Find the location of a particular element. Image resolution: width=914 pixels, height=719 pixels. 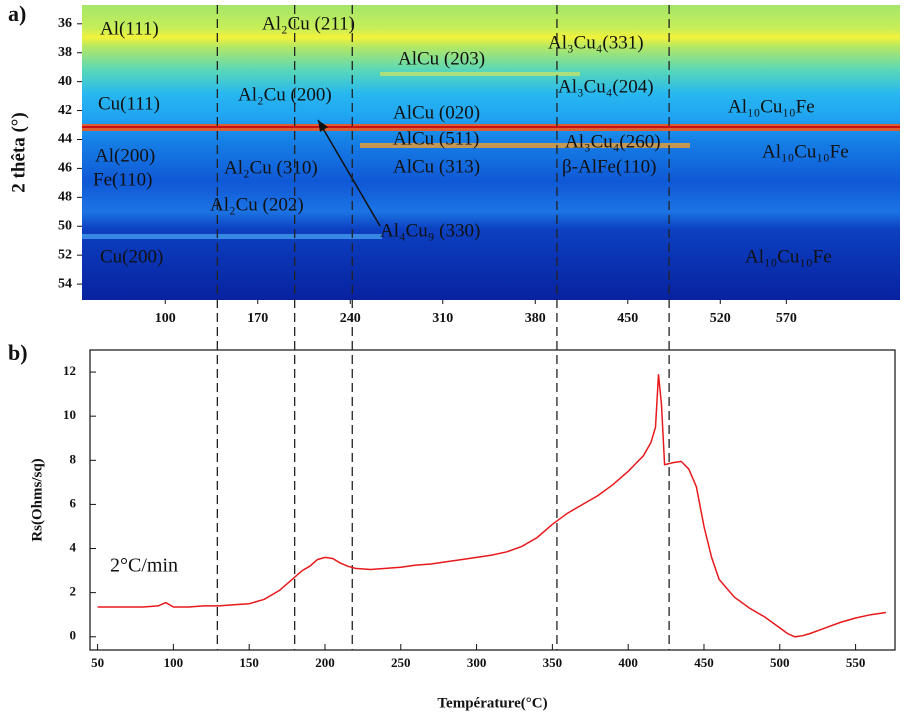

annotation: Al₃Cu₄(260) is located at coordinates (613, 141).